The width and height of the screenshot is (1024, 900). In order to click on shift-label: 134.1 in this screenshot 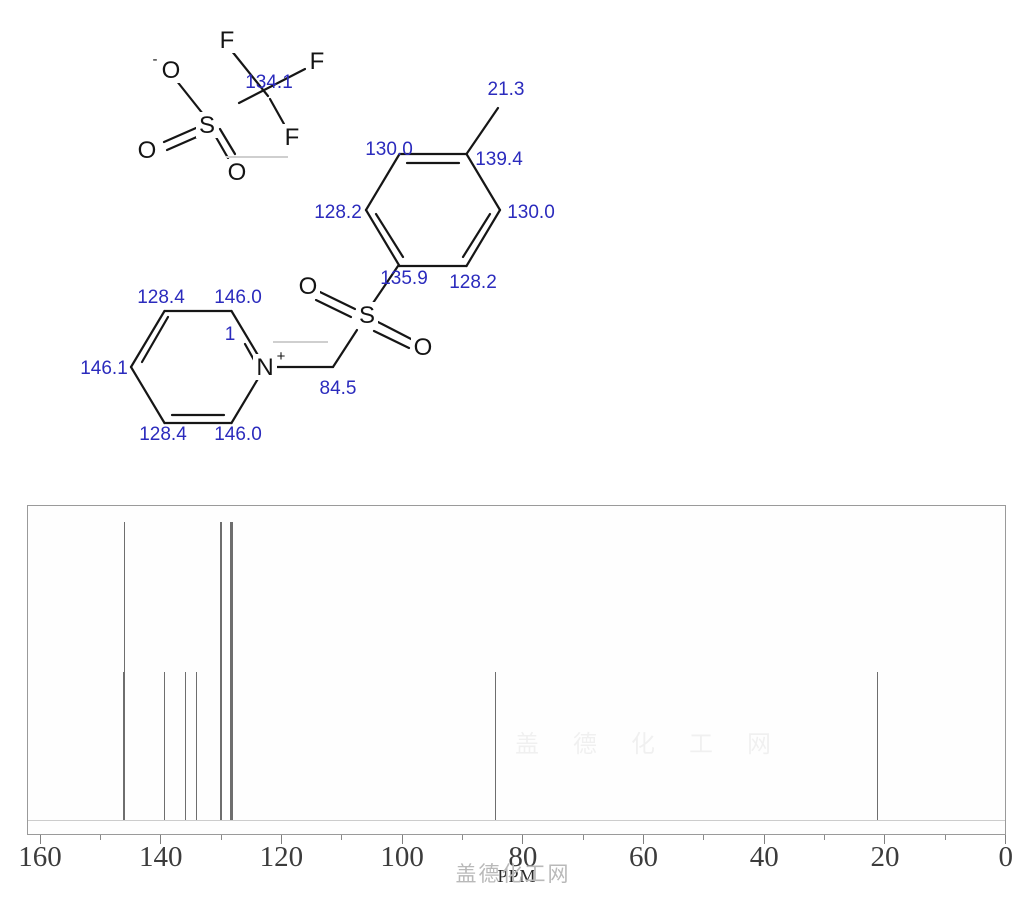, I will do `click(269, 82)`.